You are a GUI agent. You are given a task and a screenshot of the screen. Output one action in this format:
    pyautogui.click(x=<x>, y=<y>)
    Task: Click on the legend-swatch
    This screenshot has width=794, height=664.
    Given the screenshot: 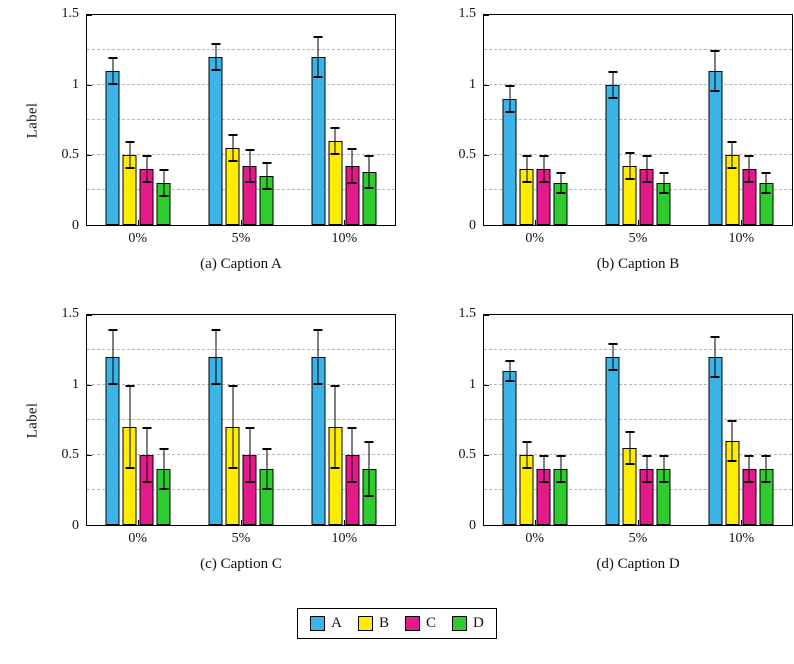 What is the action you would take?
    pyautogui.click(x=412, y=623)
    